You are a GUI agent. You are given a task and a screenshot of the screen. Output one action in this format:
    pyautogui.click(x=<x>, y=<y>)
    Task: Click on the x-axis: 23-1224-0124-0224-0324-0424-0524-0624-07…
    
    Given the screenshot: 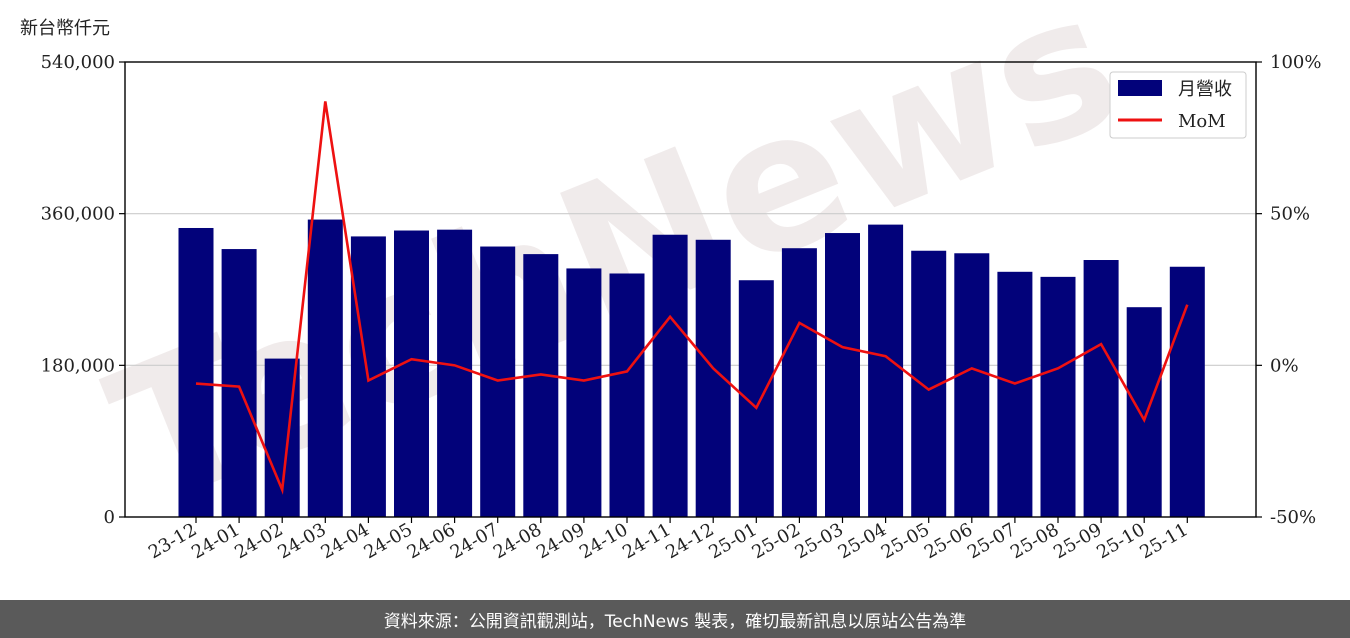 What is the action you would take?
    pyautogui.click(x=668, y=540)
    